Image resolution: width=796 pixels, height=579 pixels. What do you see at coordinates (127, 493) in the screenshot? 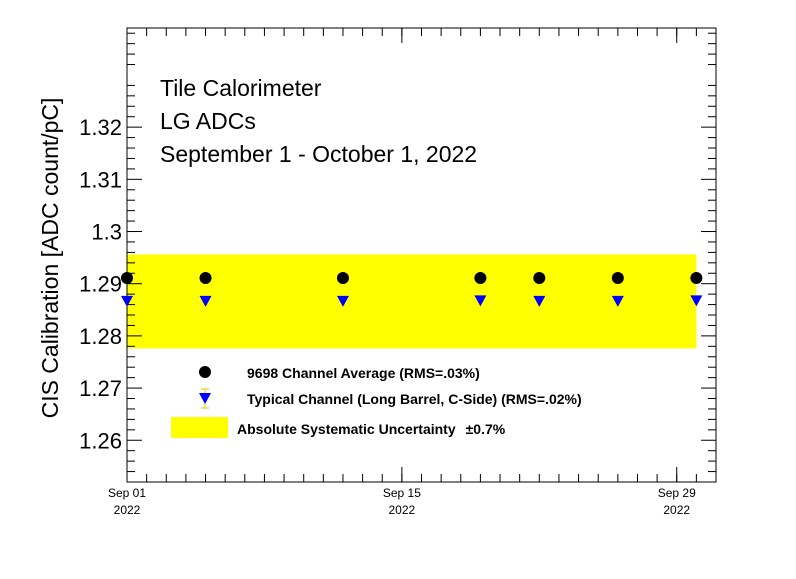
I see `x-tick-label: Sep 01` at bounding box center [127, 493].